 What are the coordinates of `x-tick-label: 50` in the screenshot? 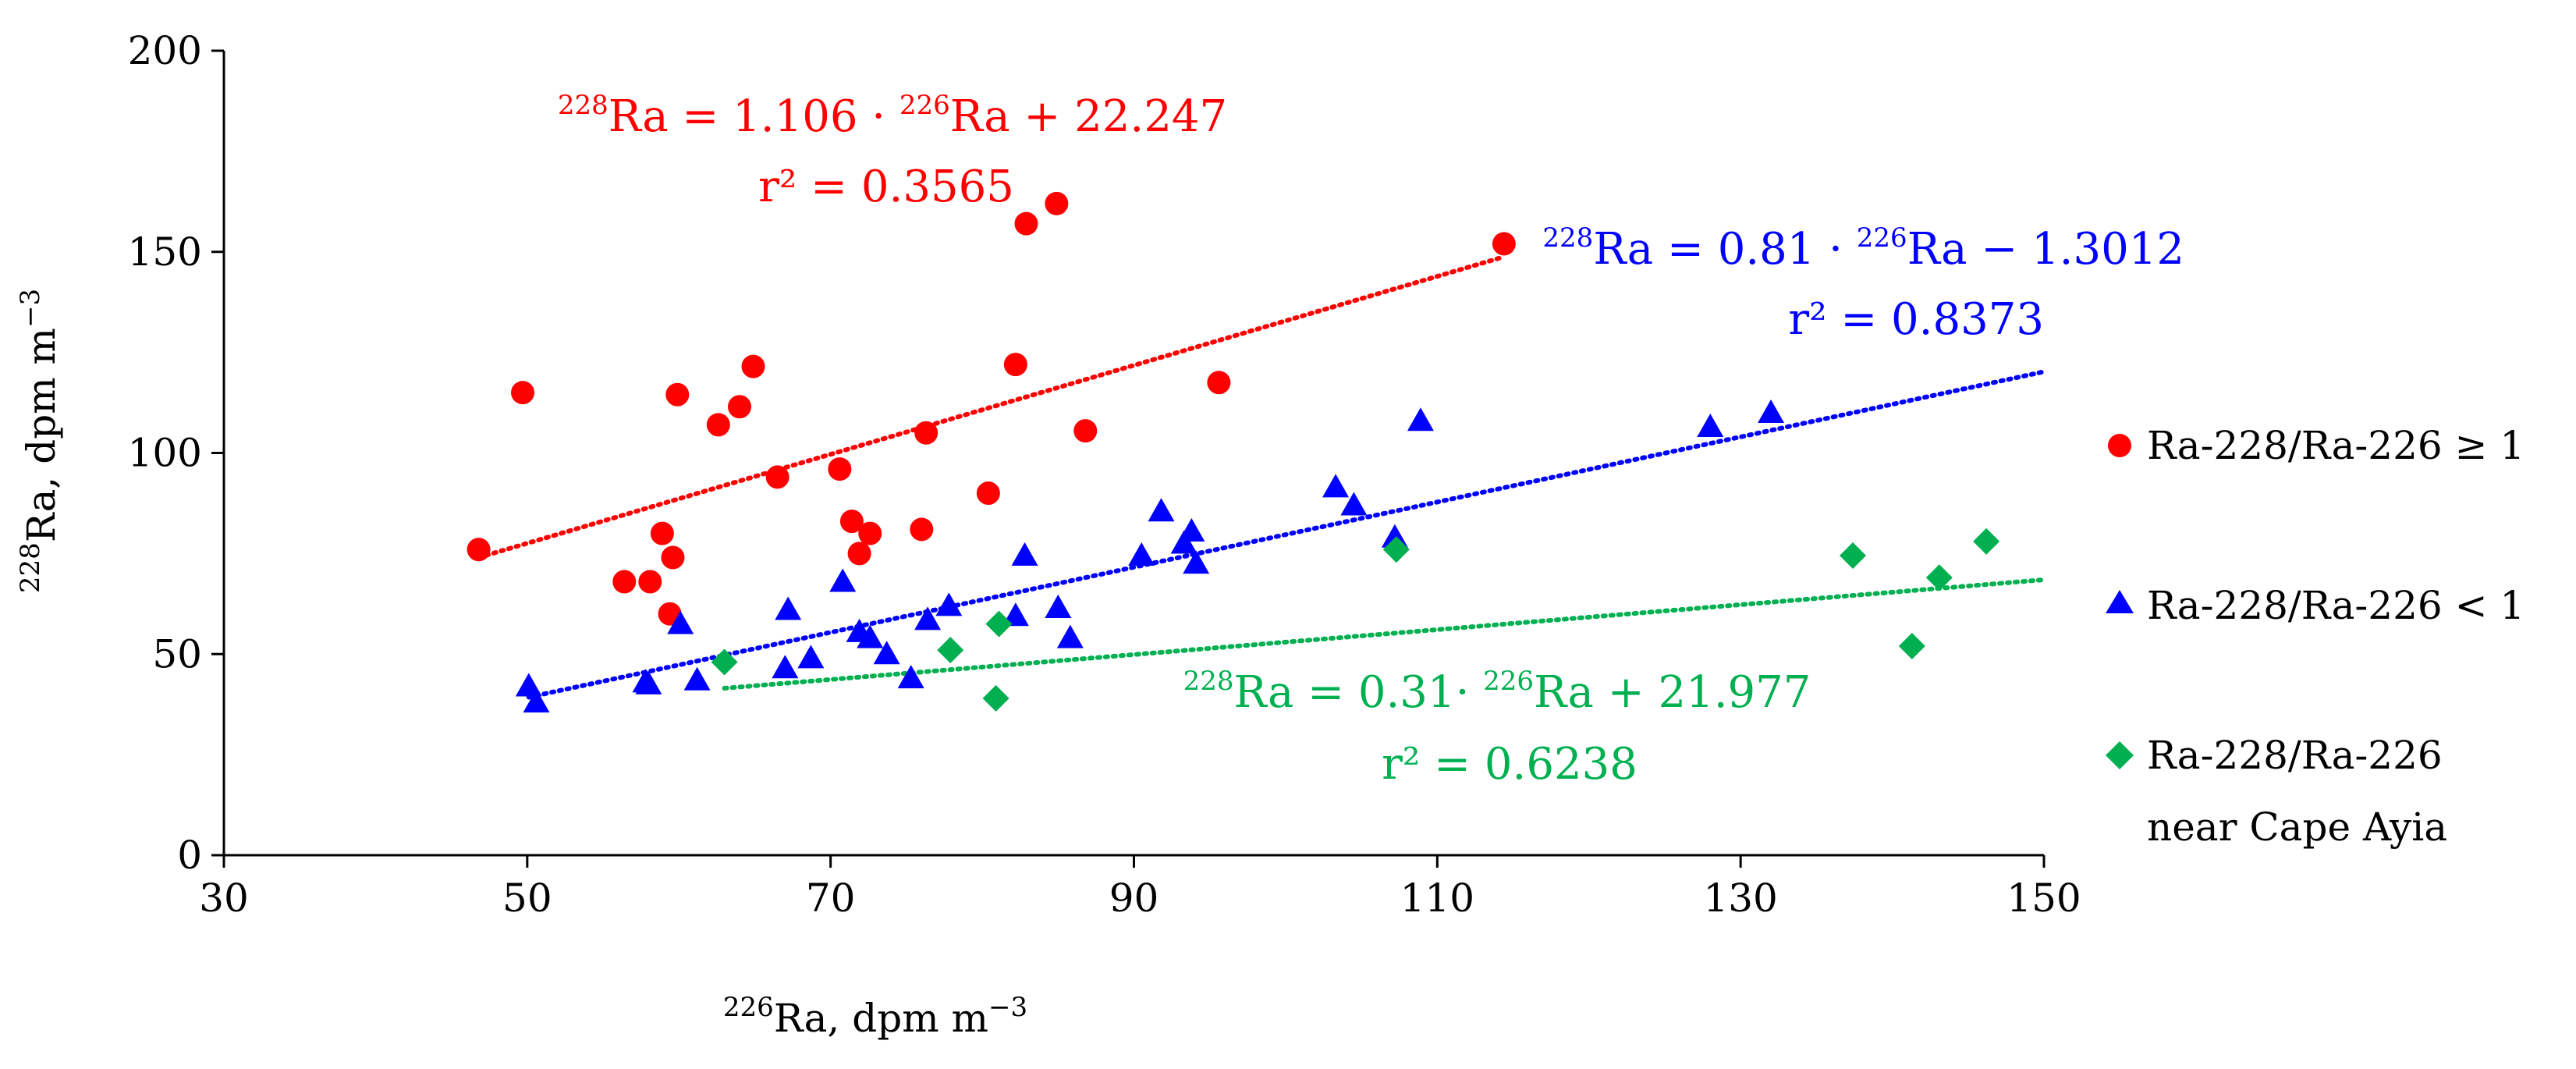 It's located at (527, 898).